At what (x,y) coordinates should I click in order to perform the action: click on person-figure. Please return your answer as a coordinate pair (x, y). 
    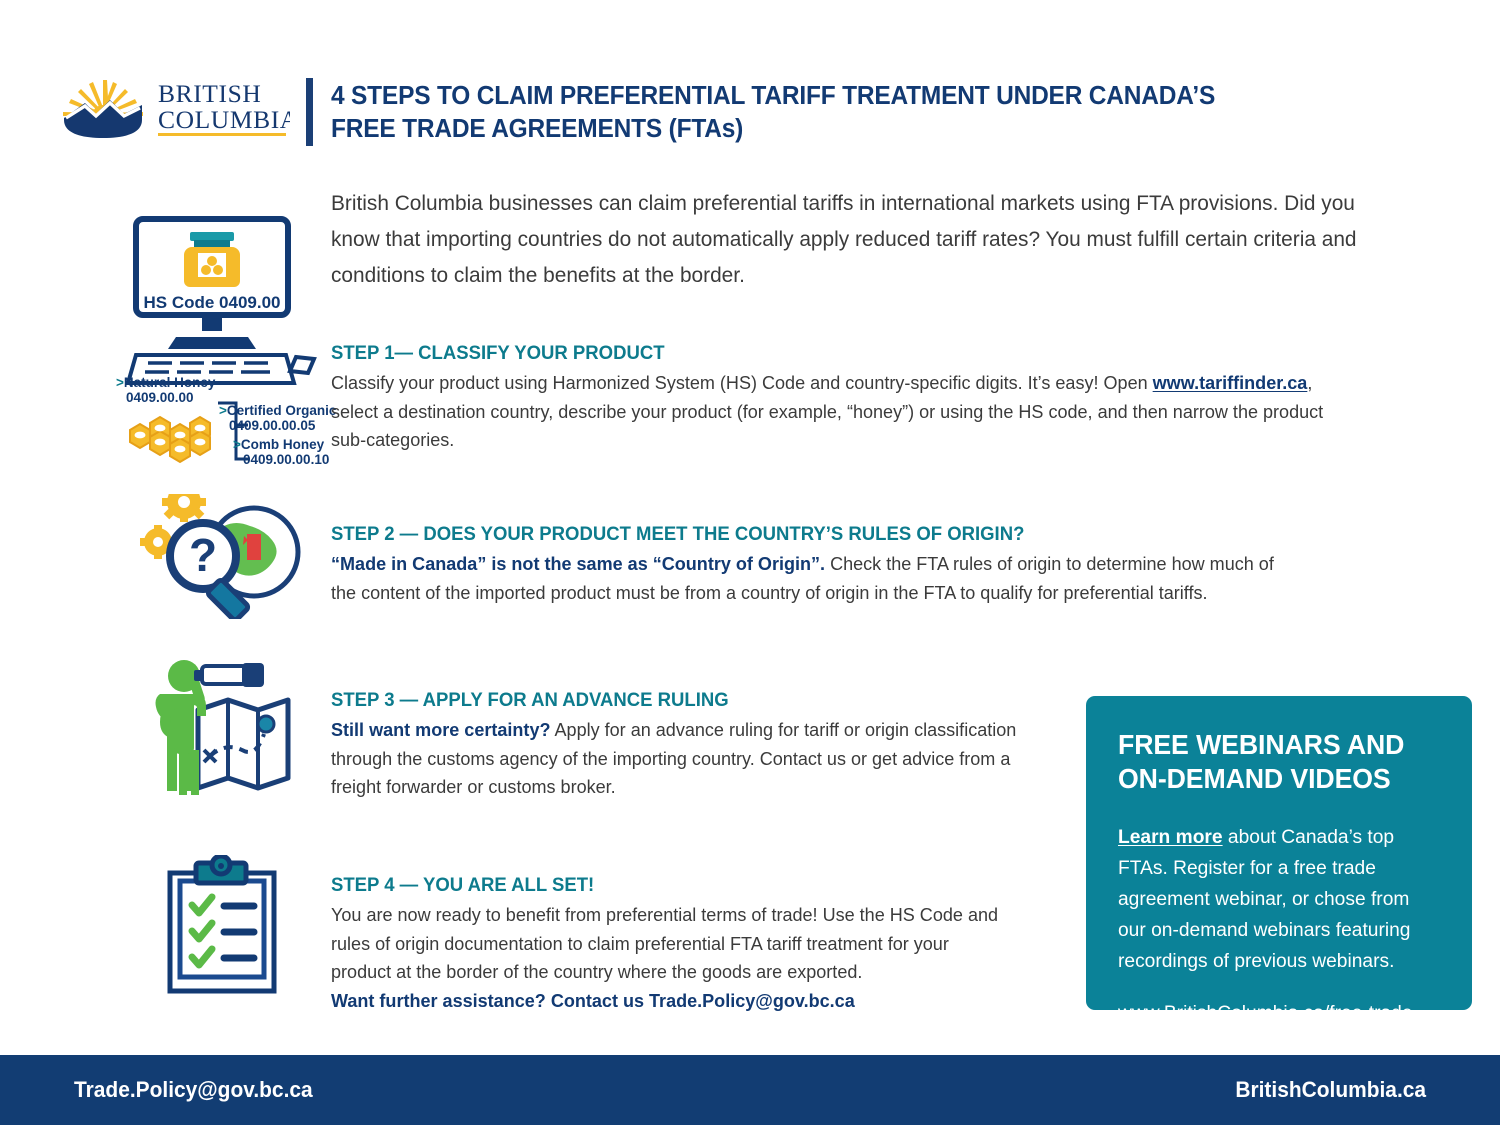
    Looking at the image, I should click on (180, 727).